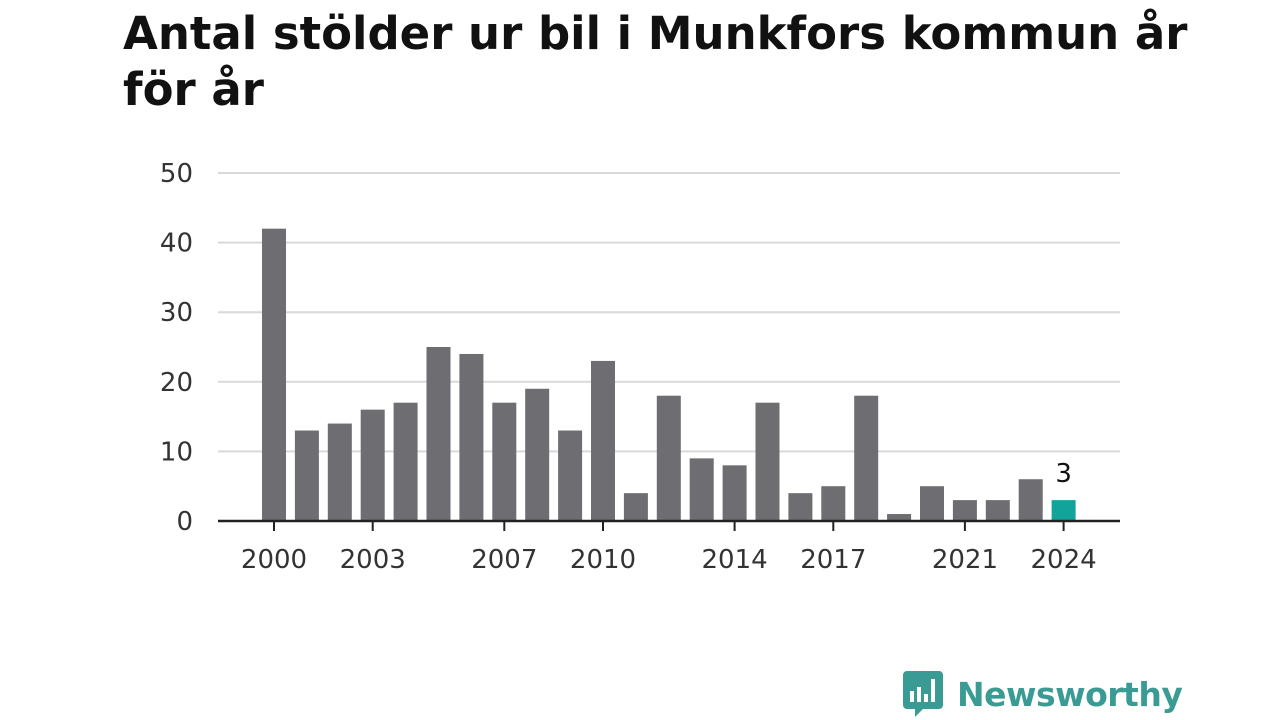 The height and width of the screenshot is (720, 1280). What do you see at coordinates (176, 452) in the screenshot?
I see `y-tick-label: 10` at bounding box center [176, 452].